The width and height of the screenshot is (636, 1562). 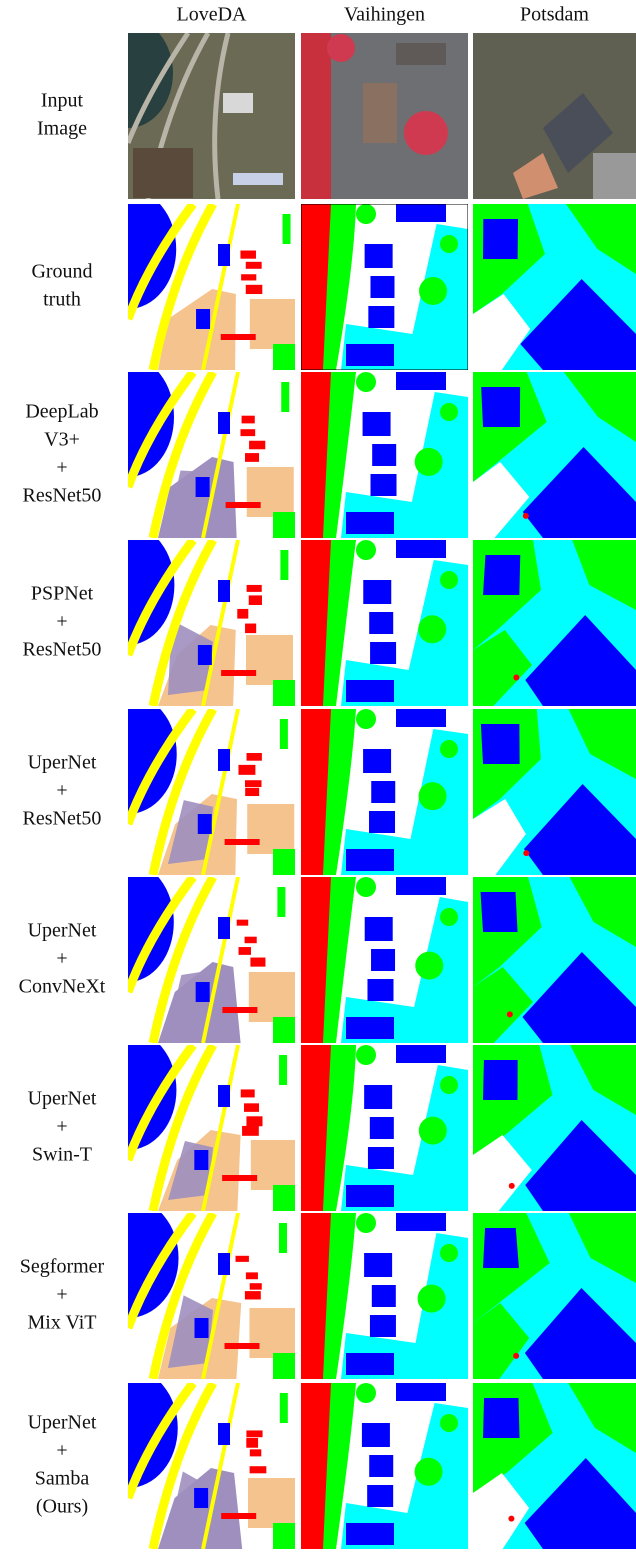 I want to click on row-label: Samba, so click(x=62, y=1479).